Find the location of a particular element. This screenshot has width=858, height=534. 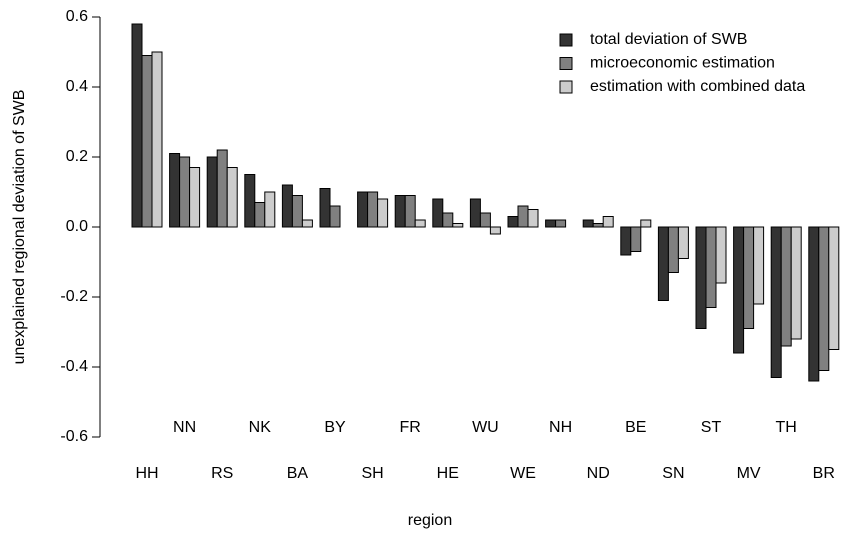

x-tick-label: WE is located at coordinates (523, 473).